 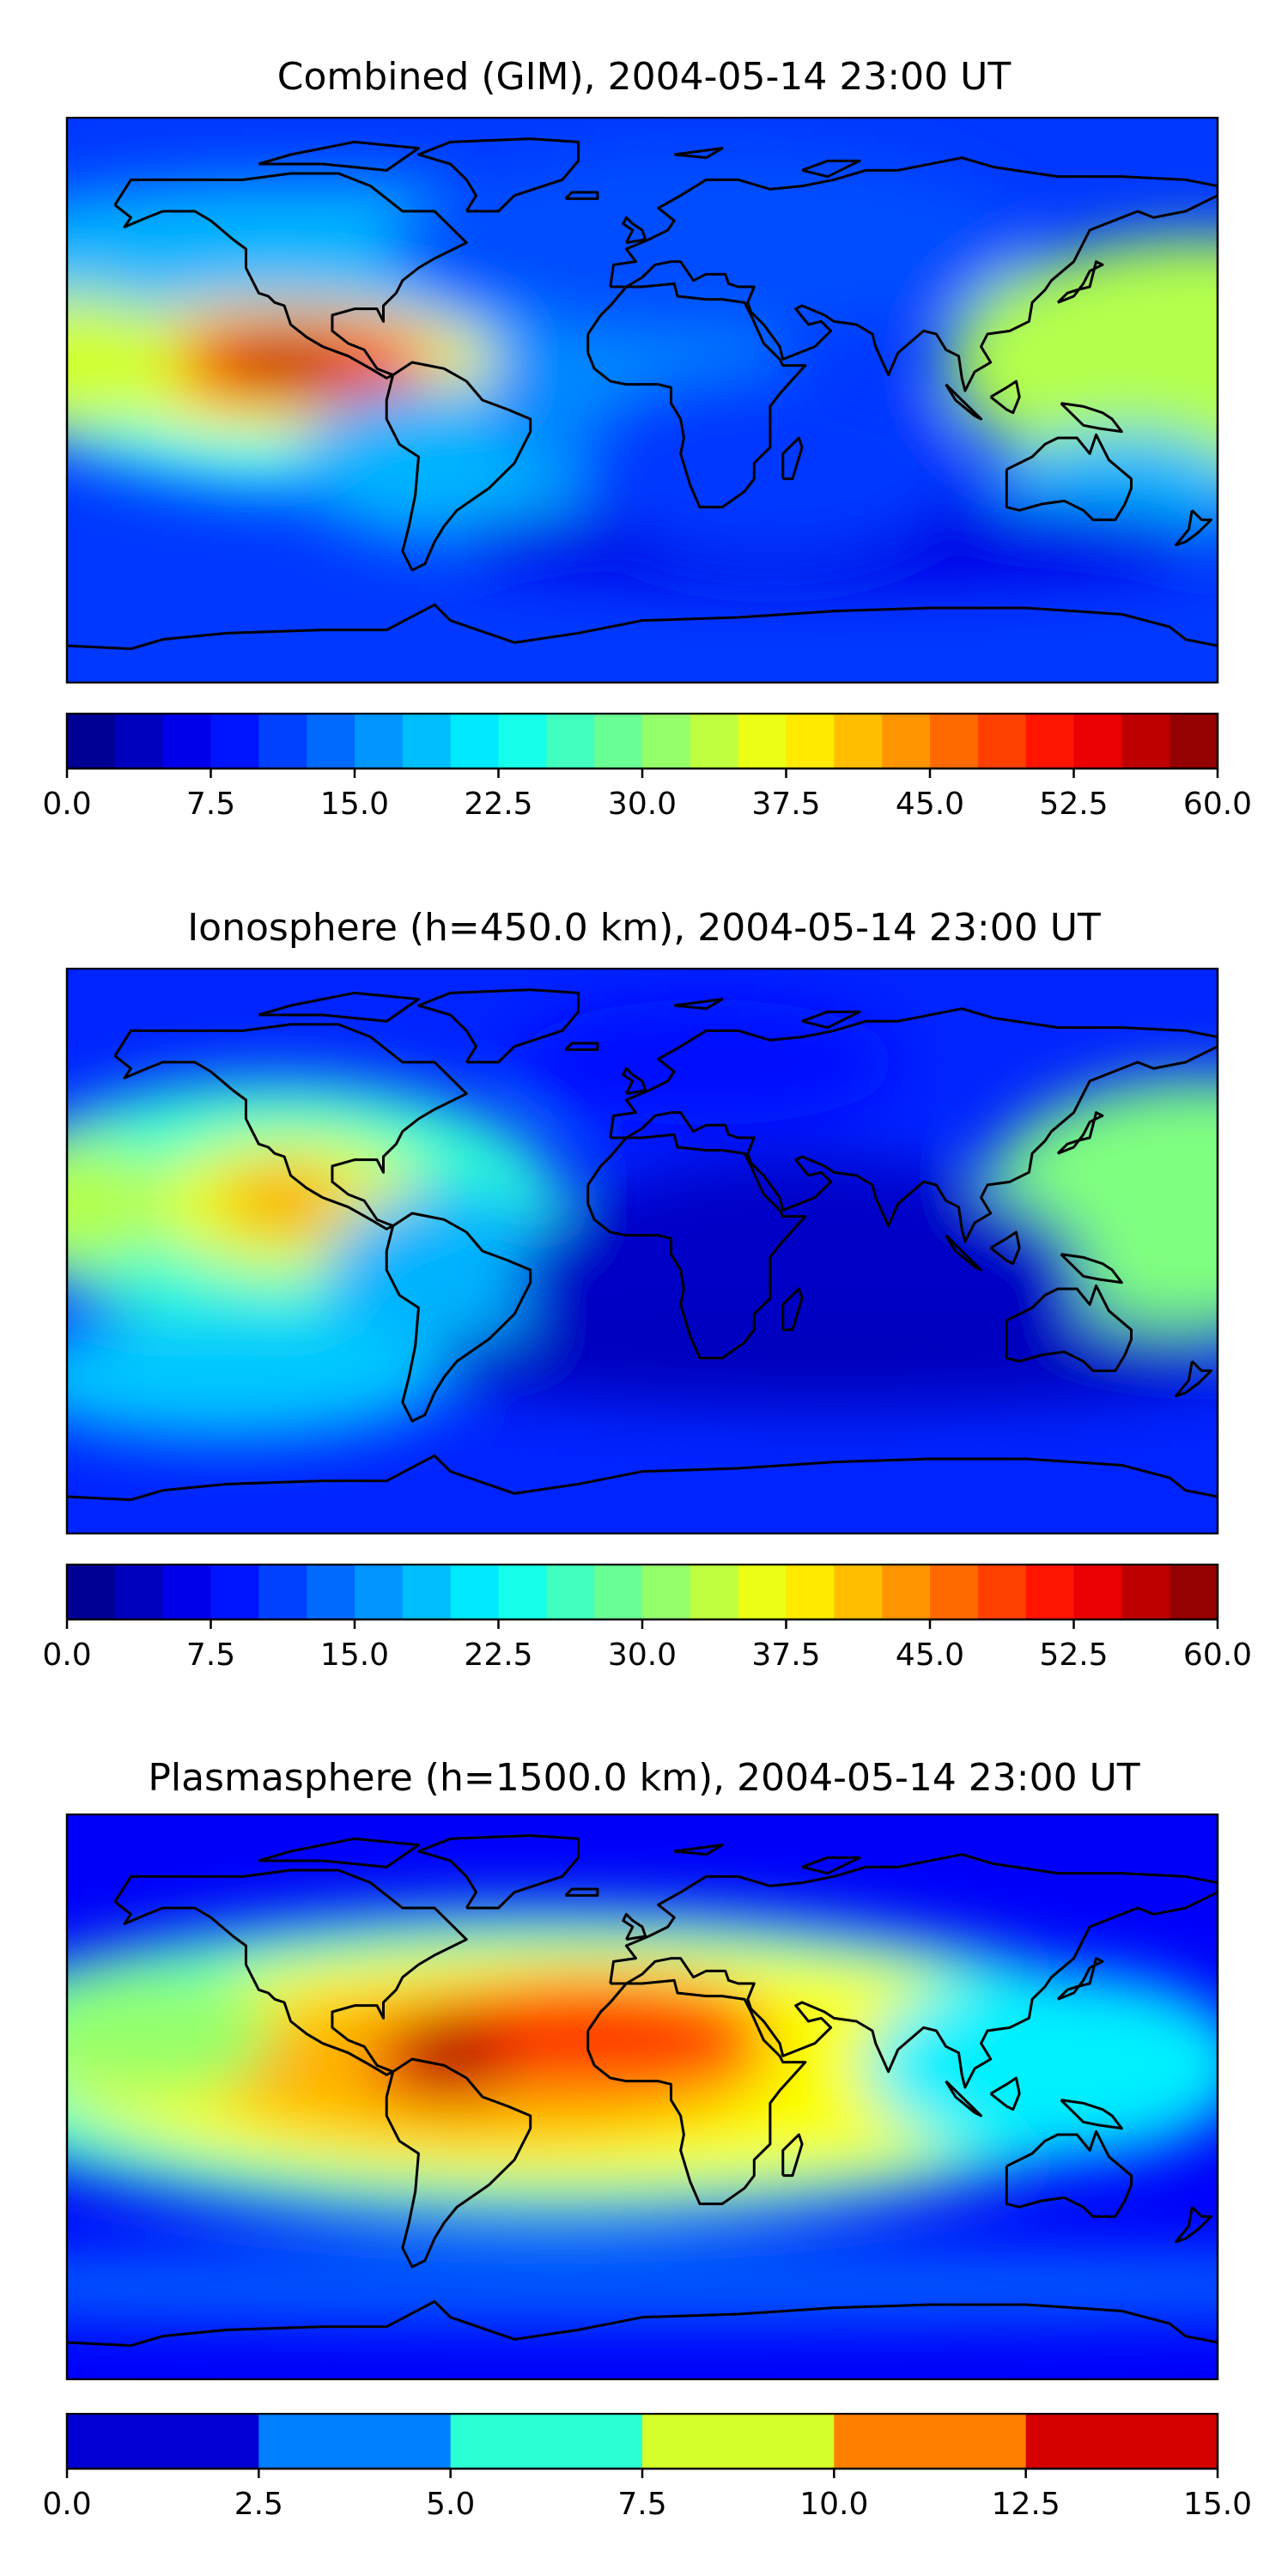 I want to click on colorbar-tick-label: 37.5, so click(x=786, y=1655).